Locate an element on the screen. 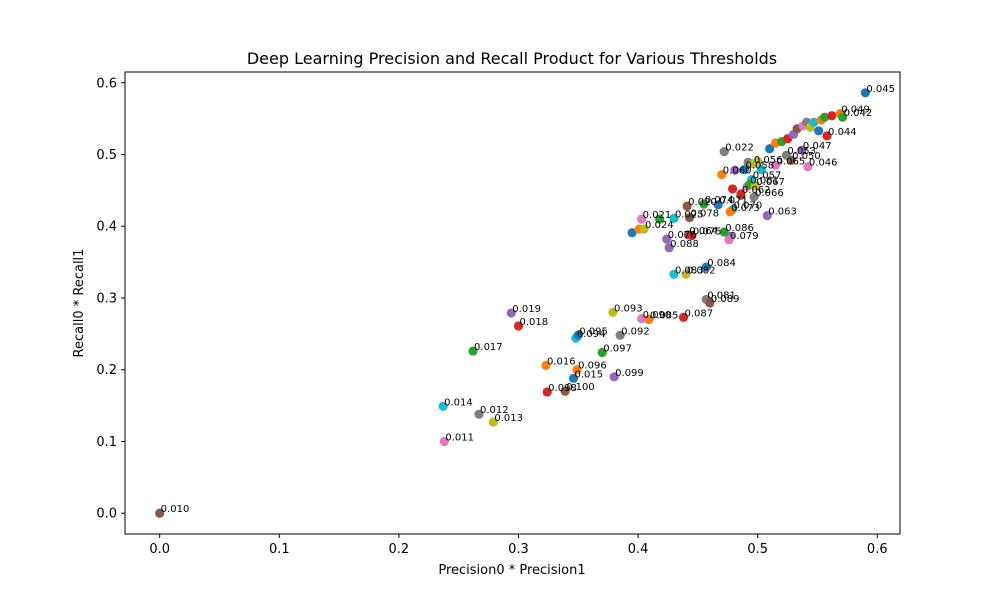 This screenshot has height=600, width=1000. data-point-label: 0.075 is located at coordinates (707, 232).